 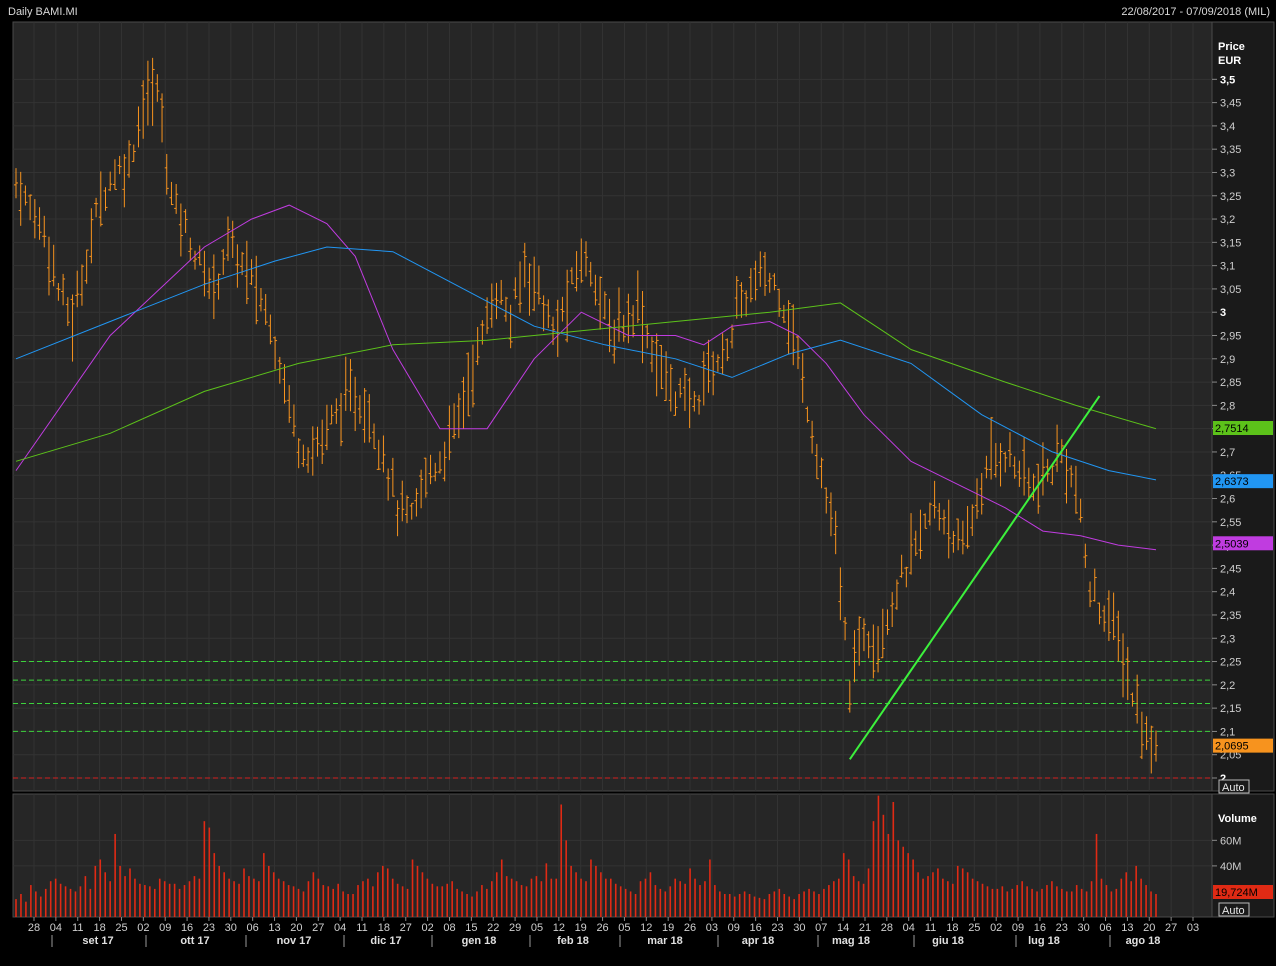 What do you see at coordinates (865, 928) in the screenshot?
I see `x-day-label: 21` at bounding box center [865, 928].